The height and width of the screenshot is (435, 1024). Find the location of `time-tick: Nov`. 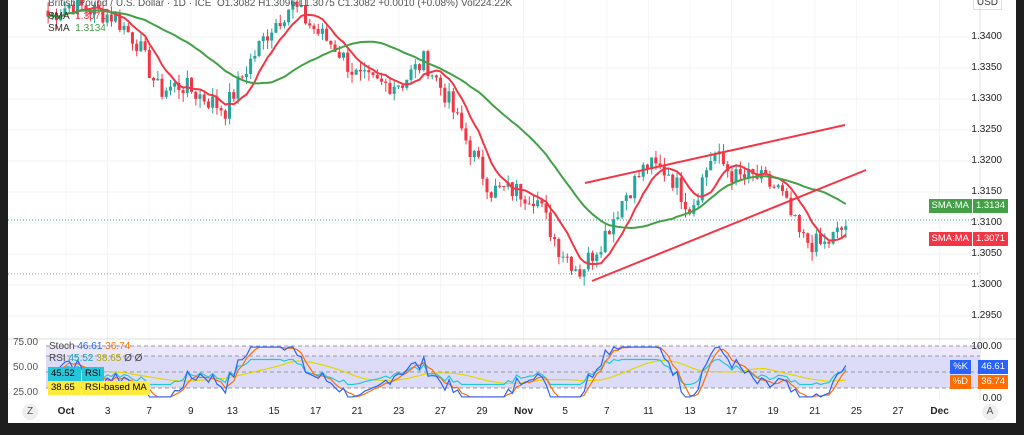

time-tick: Nov is located at coordinates (524, 411).